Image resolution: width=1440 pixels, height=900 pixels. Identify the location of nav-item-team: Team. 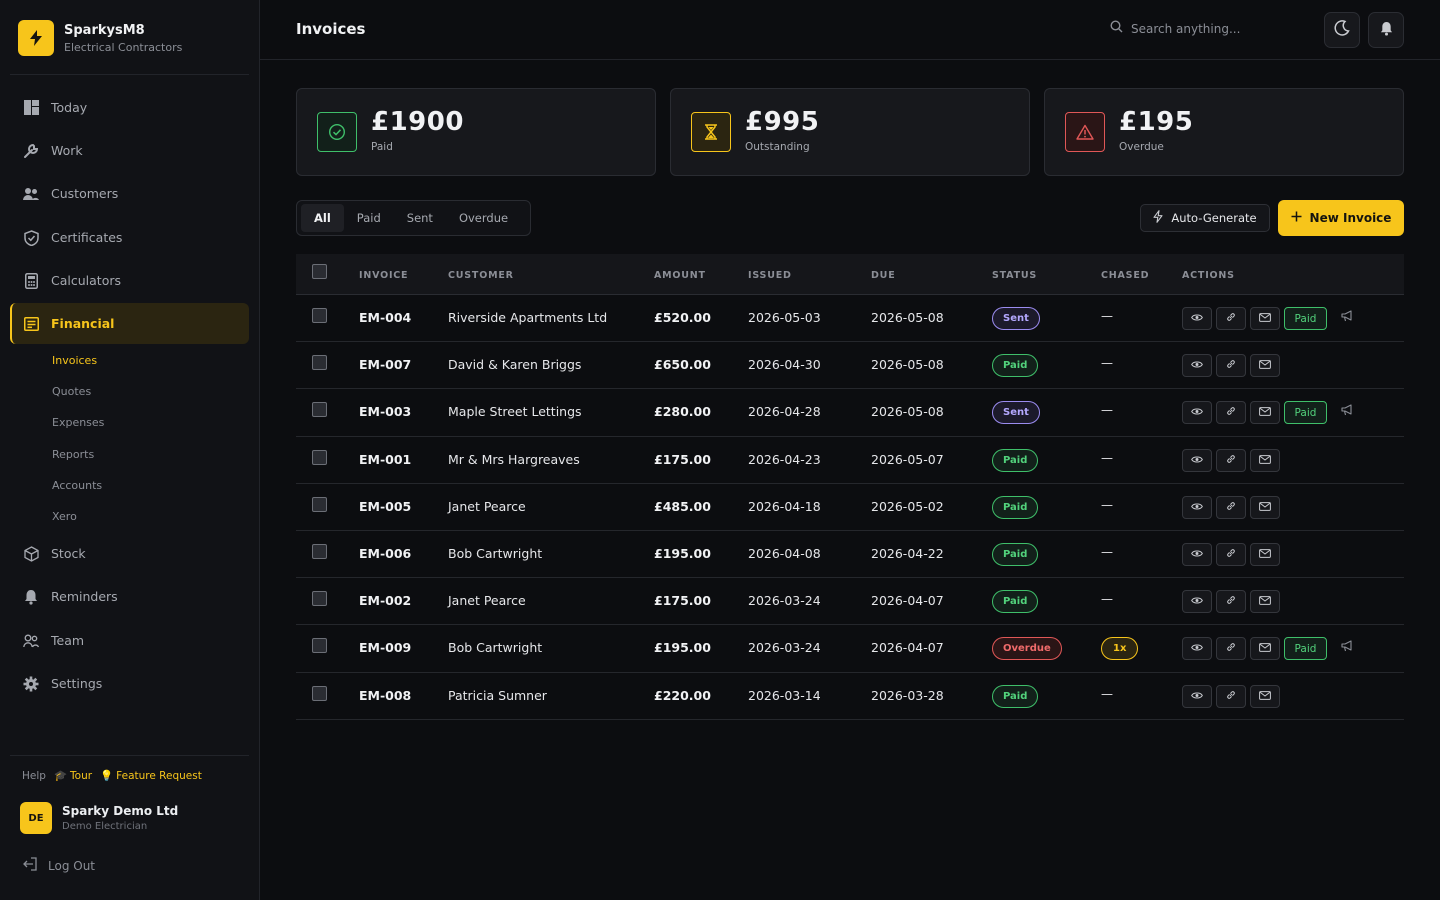
(129, 640).